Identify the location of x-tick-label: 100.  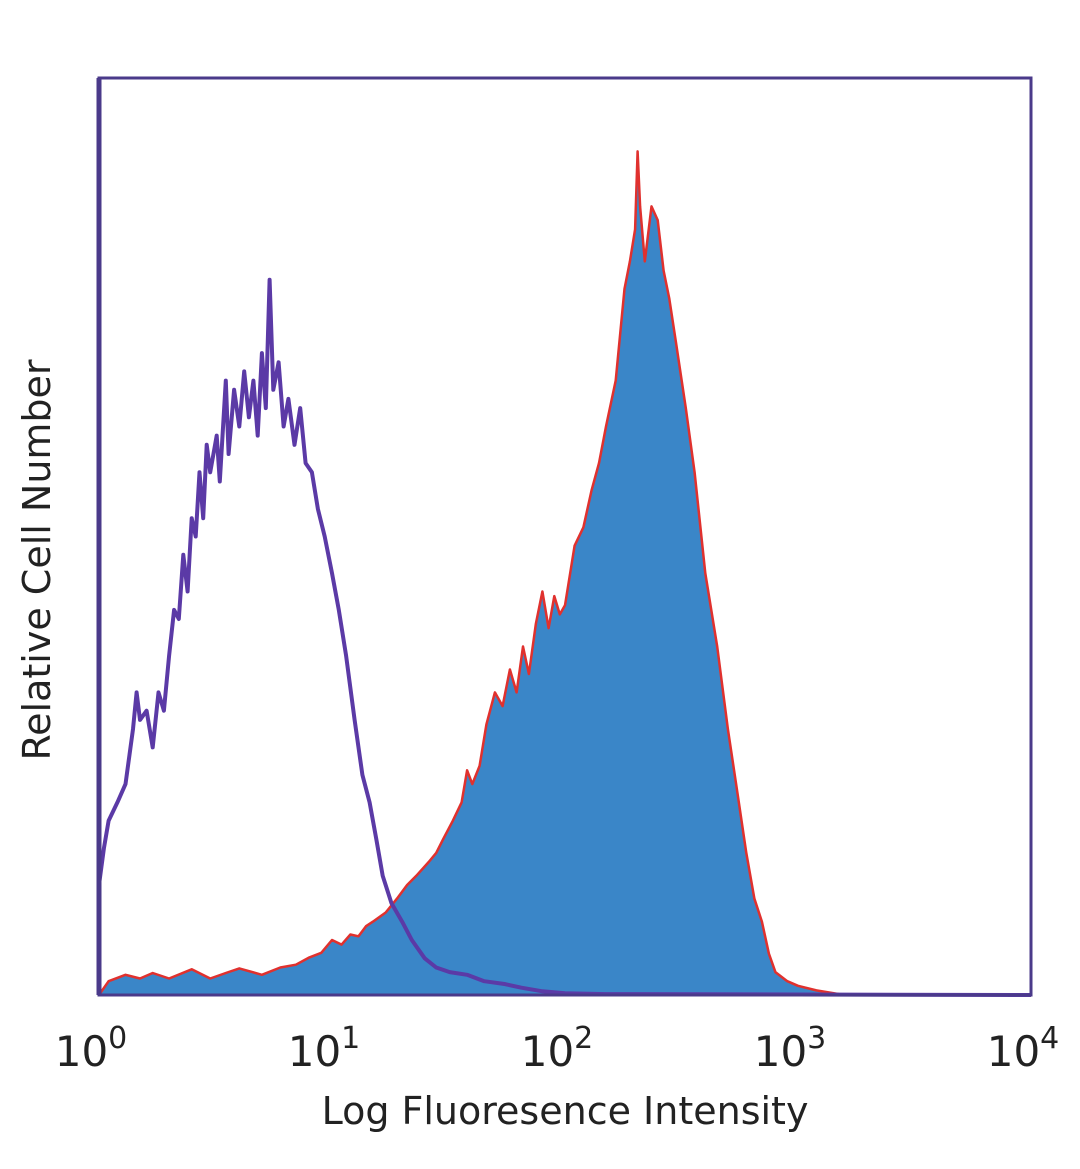
(91, 1048).